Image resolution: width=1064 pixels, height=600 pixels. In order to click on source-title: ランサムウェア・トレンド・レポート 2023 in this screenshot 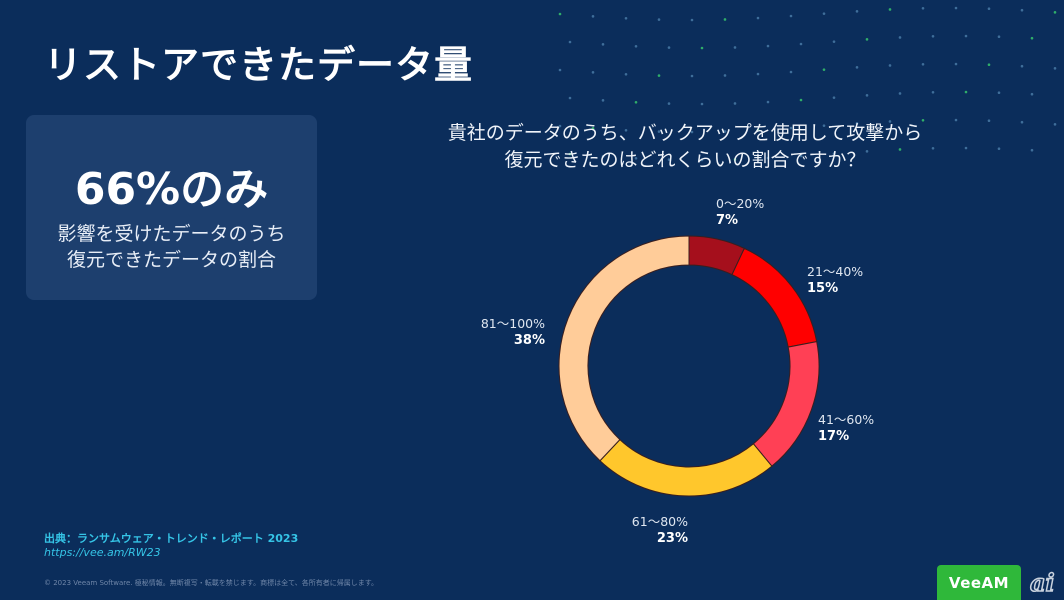, I will do `click(188, 538)`.